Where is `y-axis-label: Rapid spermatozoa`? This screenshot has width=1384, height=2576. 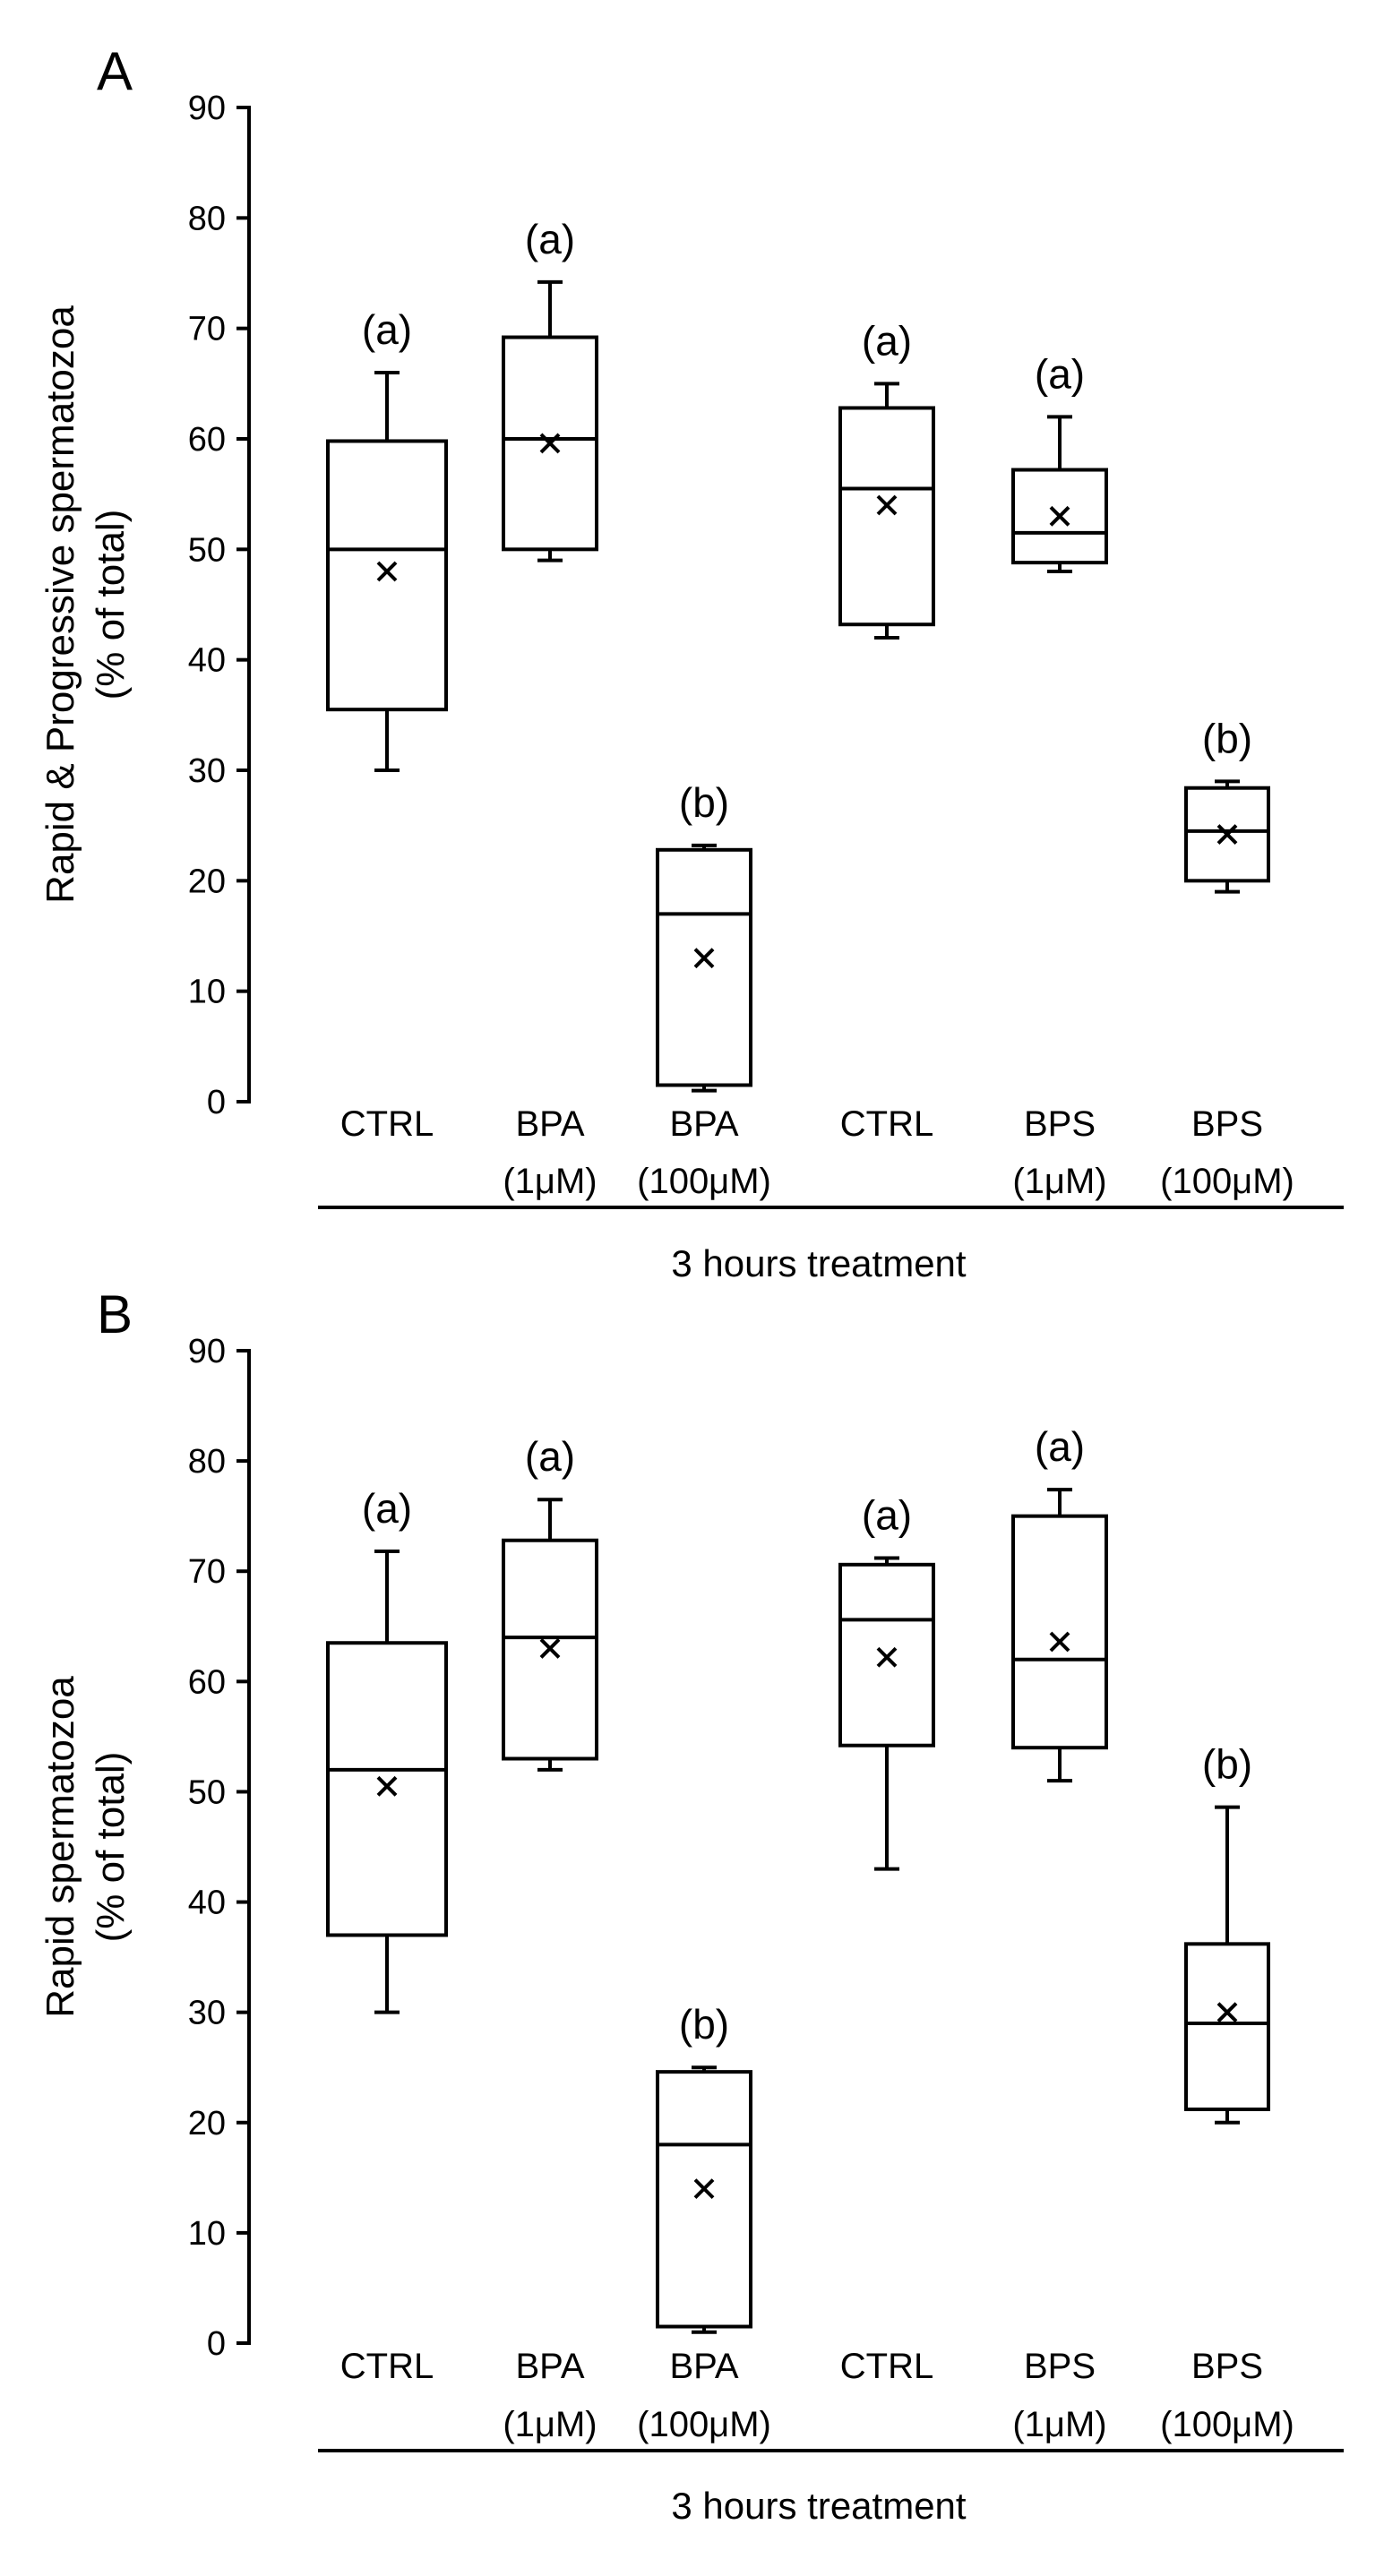 y-axis-label: Rapid spermatozoa is located at coordinates (60, 1847).